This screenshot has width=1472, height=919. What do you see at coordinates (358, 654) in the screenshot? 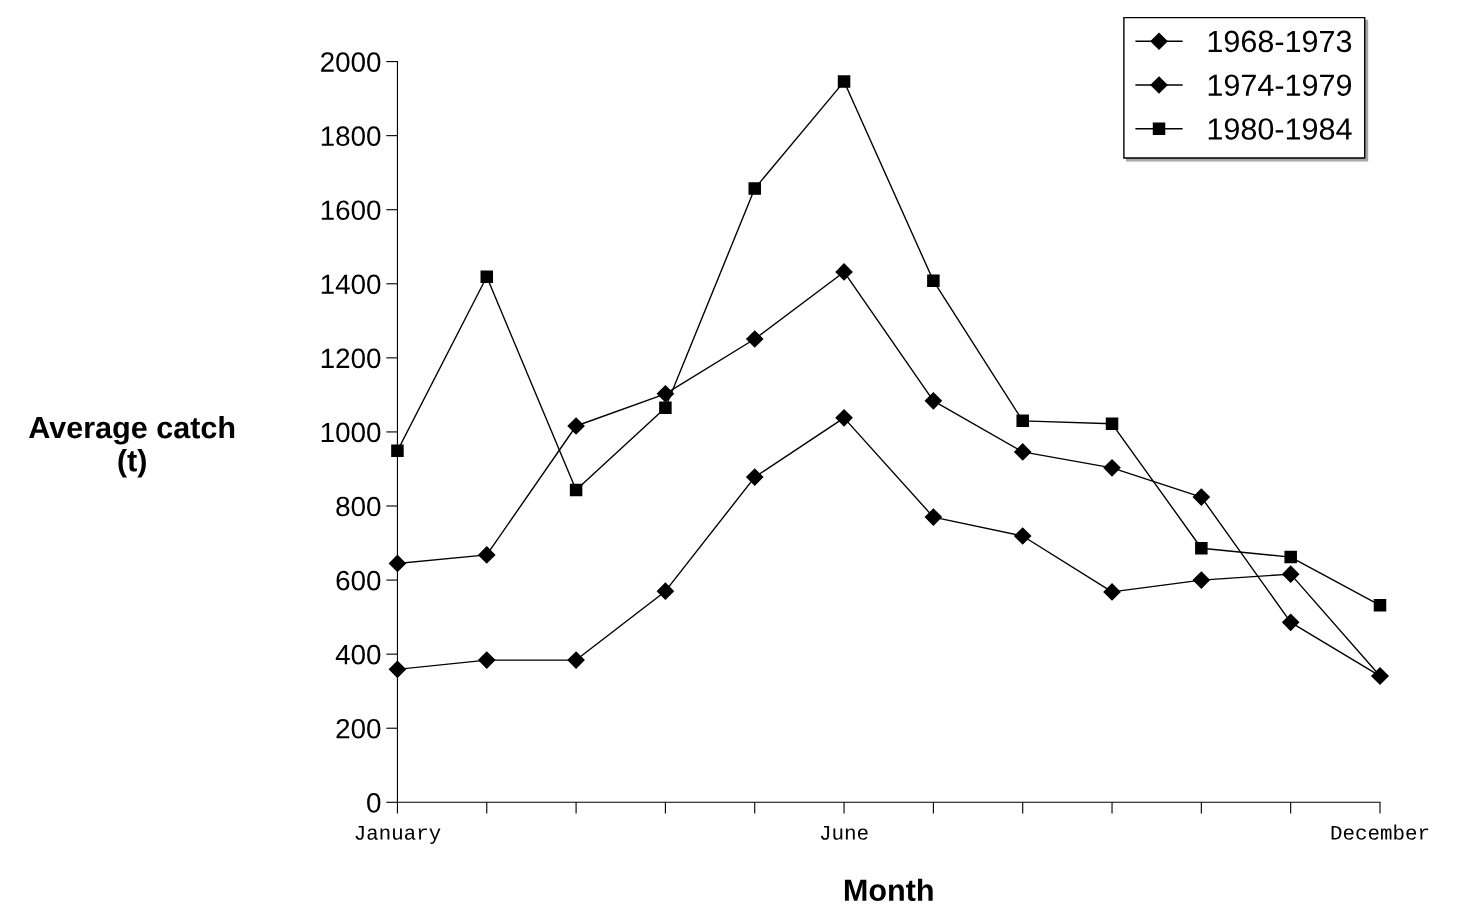
I see `y-tick-label: 400` at bounding box center [358, 654].